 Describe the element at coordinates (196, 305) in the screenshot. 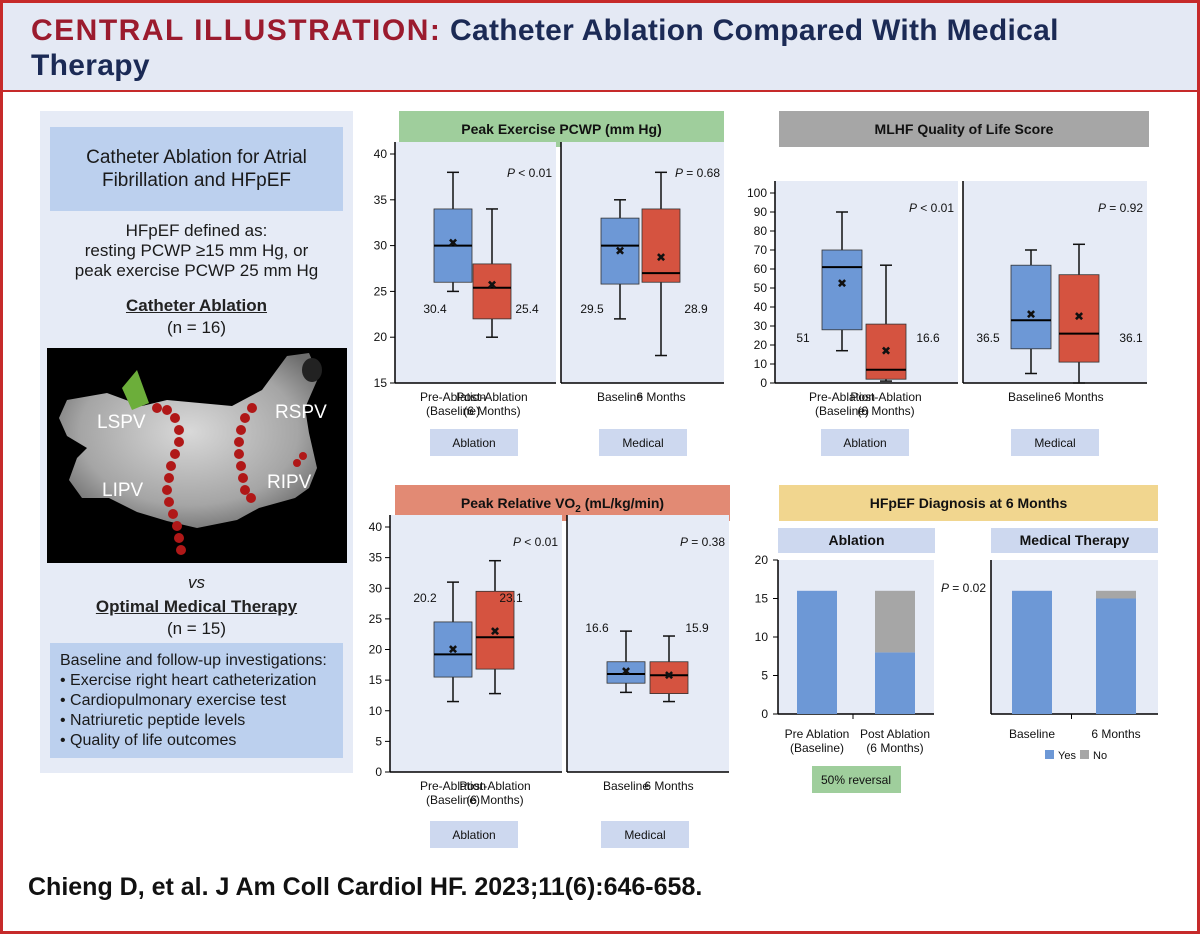

I see `arm1-title: Catheter Ablation` at that location.